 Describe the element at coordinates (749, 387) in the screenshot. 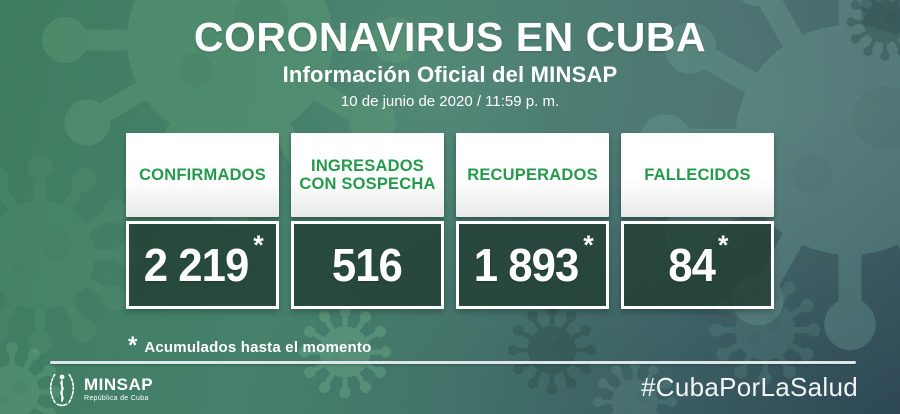

I see `campaign-hashtag: #CubaPorLaSalud` at that location.